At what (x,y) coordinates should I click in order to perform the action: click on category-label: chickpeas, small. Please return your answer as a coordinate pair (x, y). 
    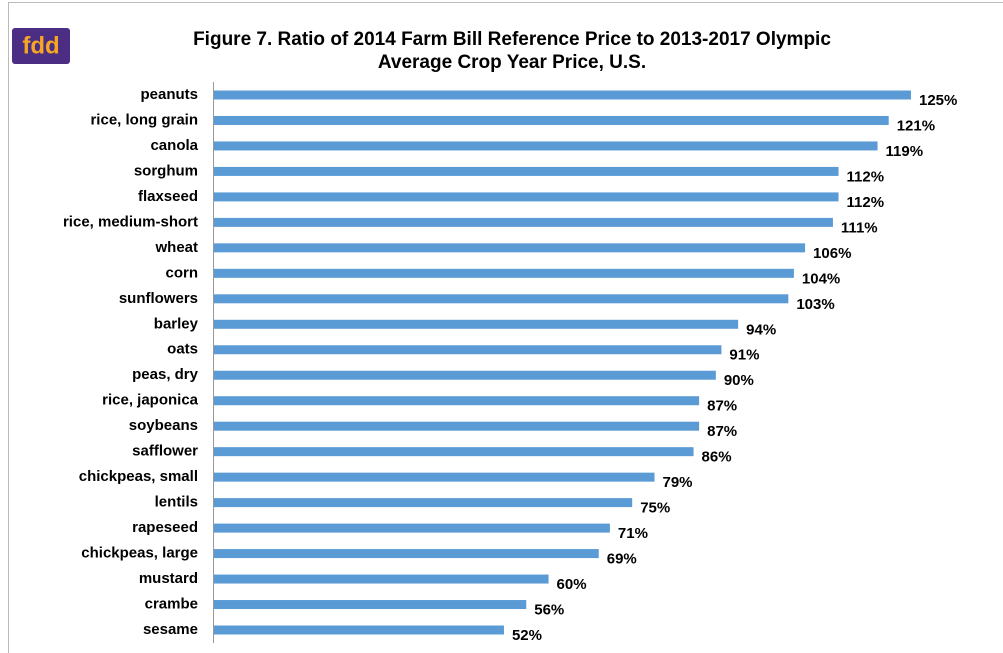
    Looking at the image, I should click on (138, 476).